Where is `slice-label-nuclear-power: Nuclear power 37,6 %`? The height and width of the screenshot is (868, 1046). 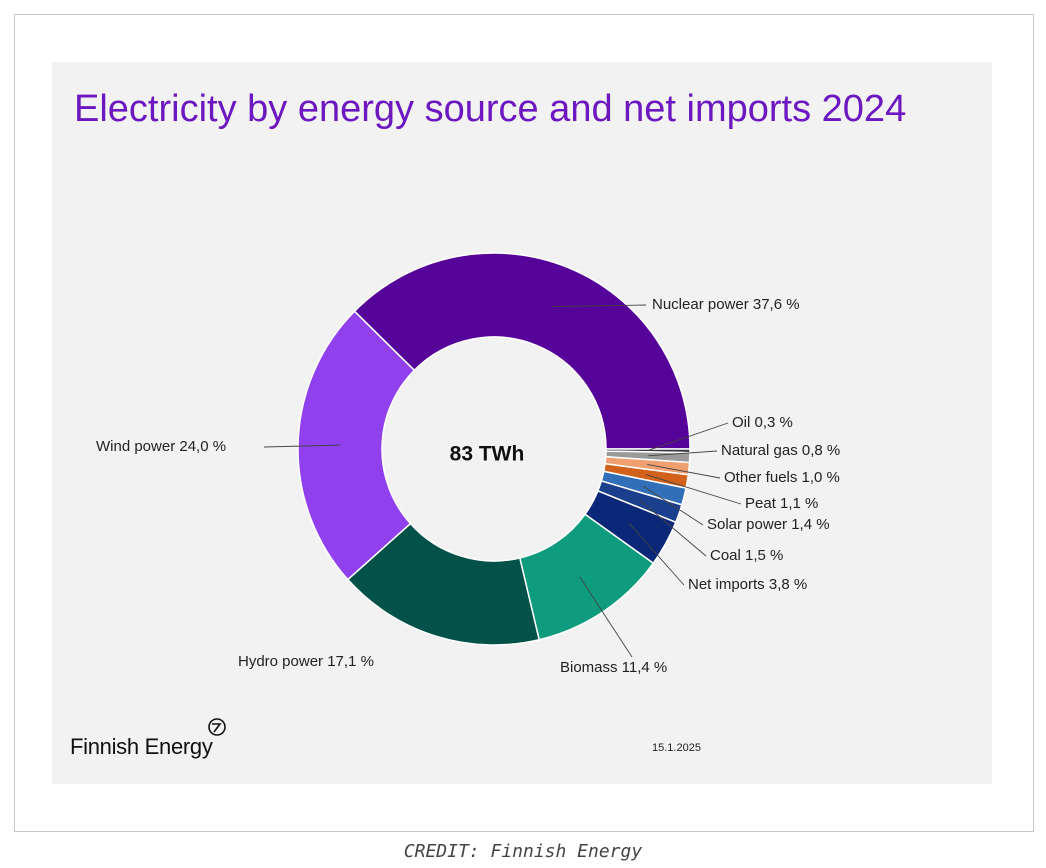
slice-label-nuclear-power: Nuclear power 37,6 % is located at coordinates (726, 304).